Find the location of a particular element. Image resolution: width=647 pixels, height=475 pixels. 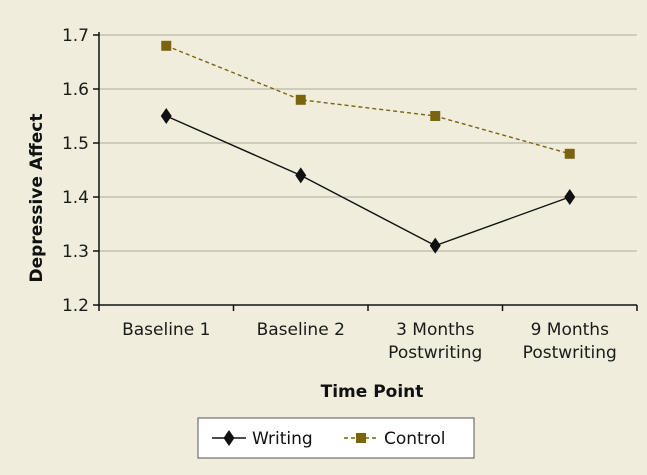

legend-label-writing: Writing is located at coordinates (282, 439).